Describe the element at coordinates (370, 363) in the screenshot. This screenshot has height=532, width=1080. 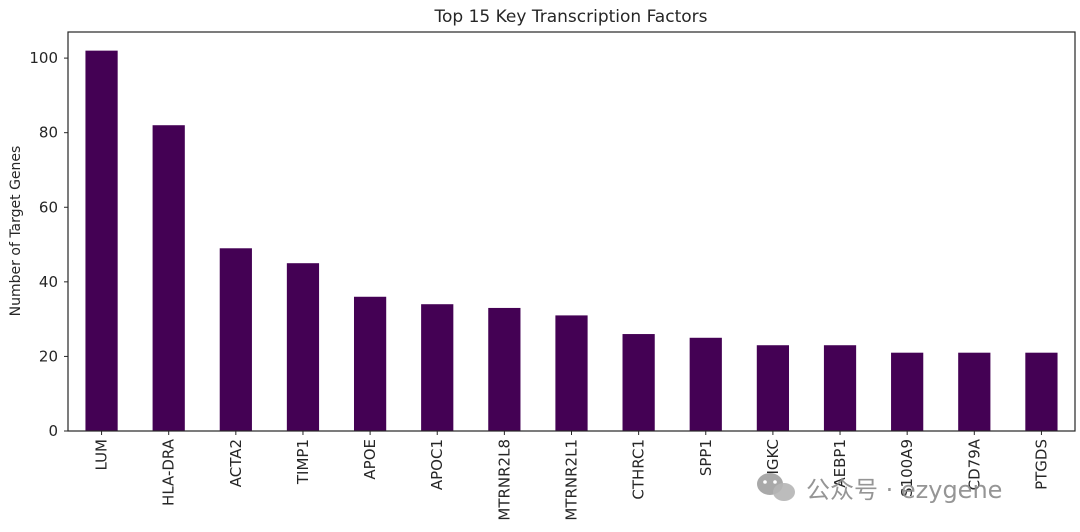
I see `bar-apoe` at that location.